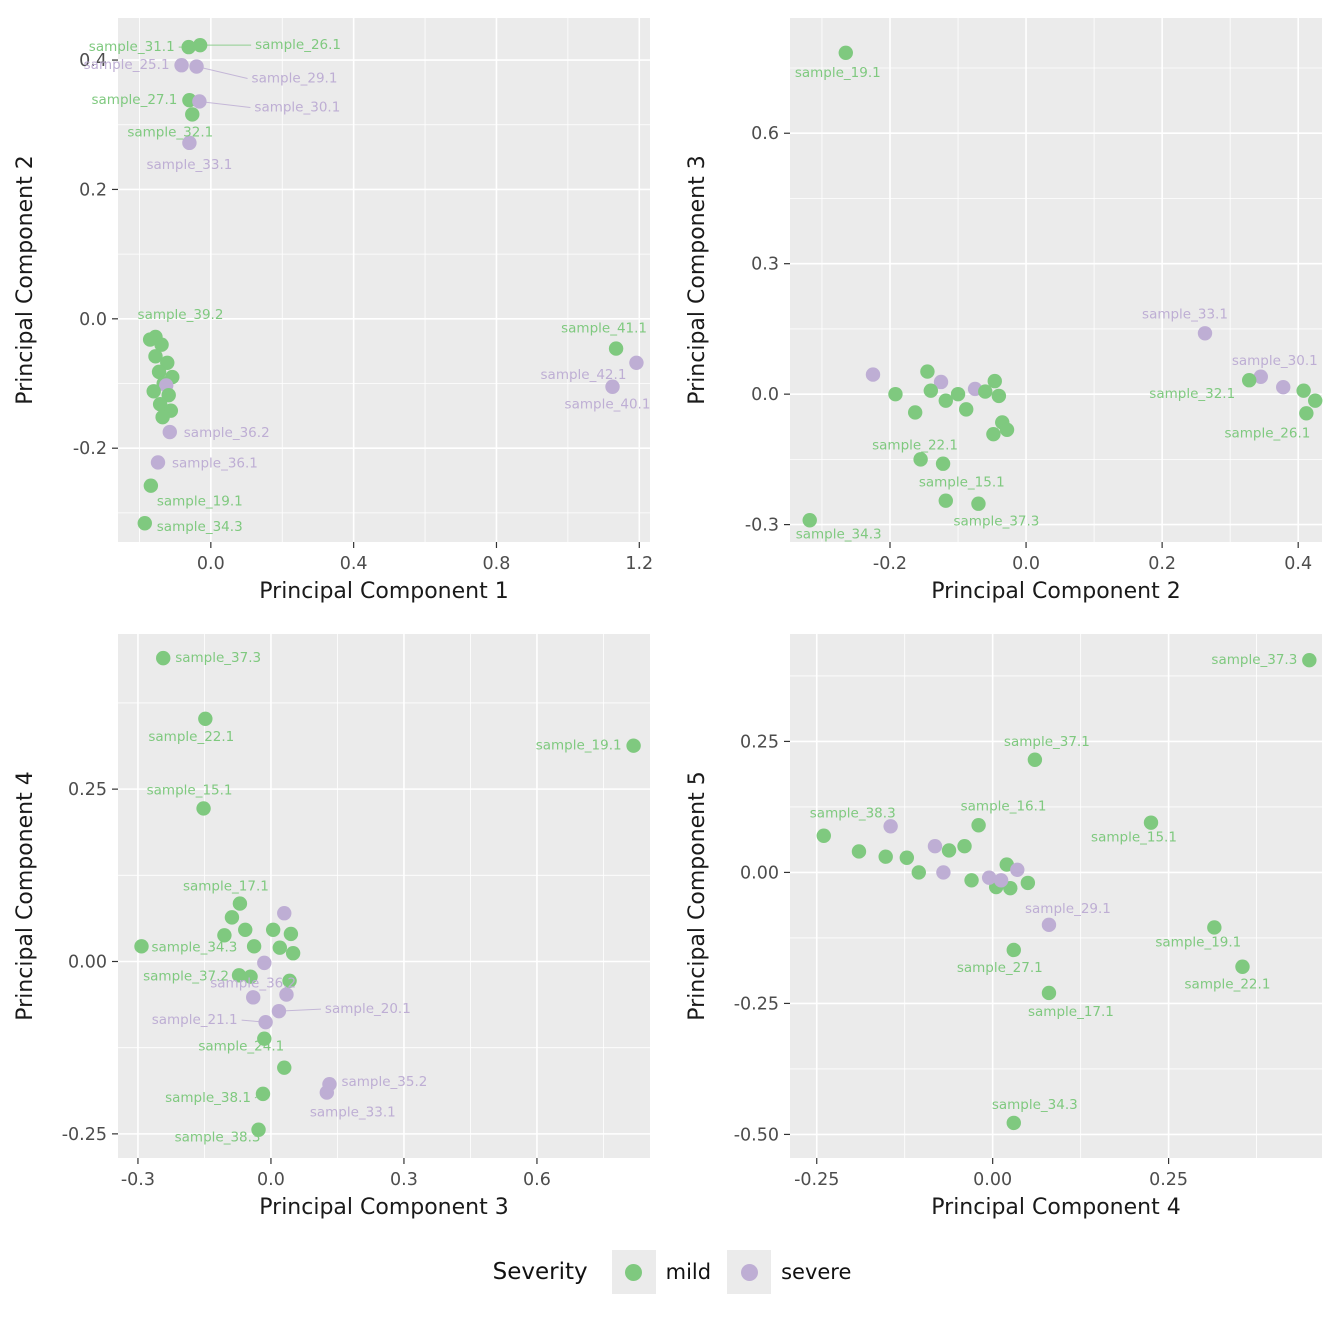 Image resolution: width=1344 pixels, height=1344 pixels. What do you see at coordinates (1254, 660) in the screenshot?
I see `point-label: sample_37.3` at bounding box center [1254, 660].